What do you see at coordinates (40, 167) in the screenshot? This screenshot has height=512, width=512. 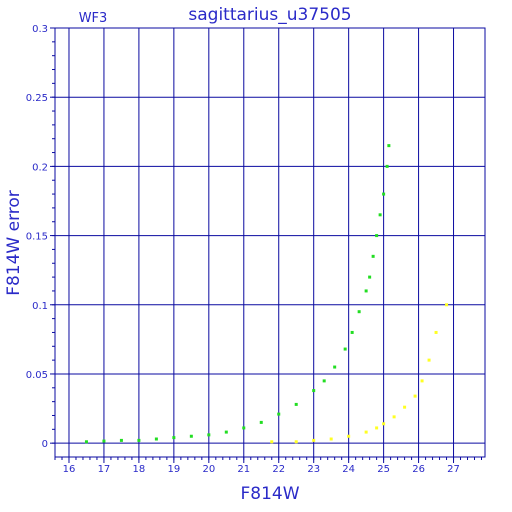 I see `y-tick-label: 0.2` at bounding box center [40, 167].